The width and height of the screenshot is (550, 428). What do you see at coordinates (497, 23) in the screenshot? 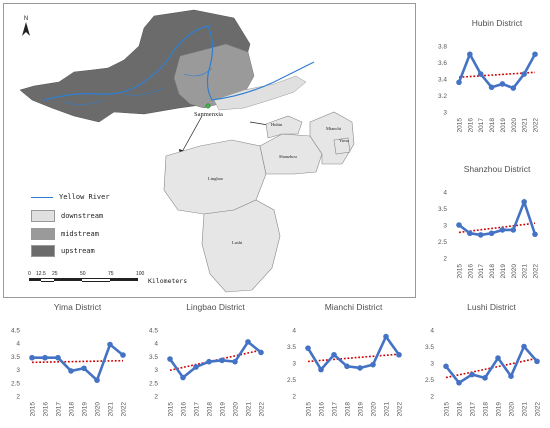
I see `chart-title: Hubin District` at bounding box center [497, 23].